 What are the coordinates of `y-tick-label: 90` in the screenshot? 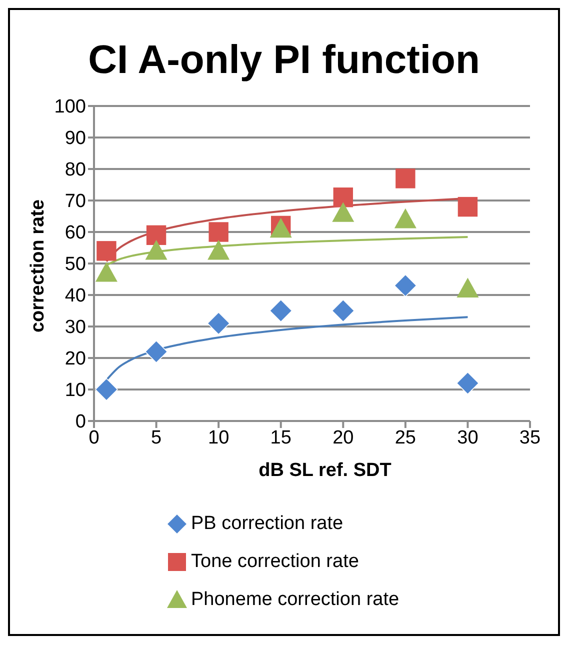 It's located at (75, 139).